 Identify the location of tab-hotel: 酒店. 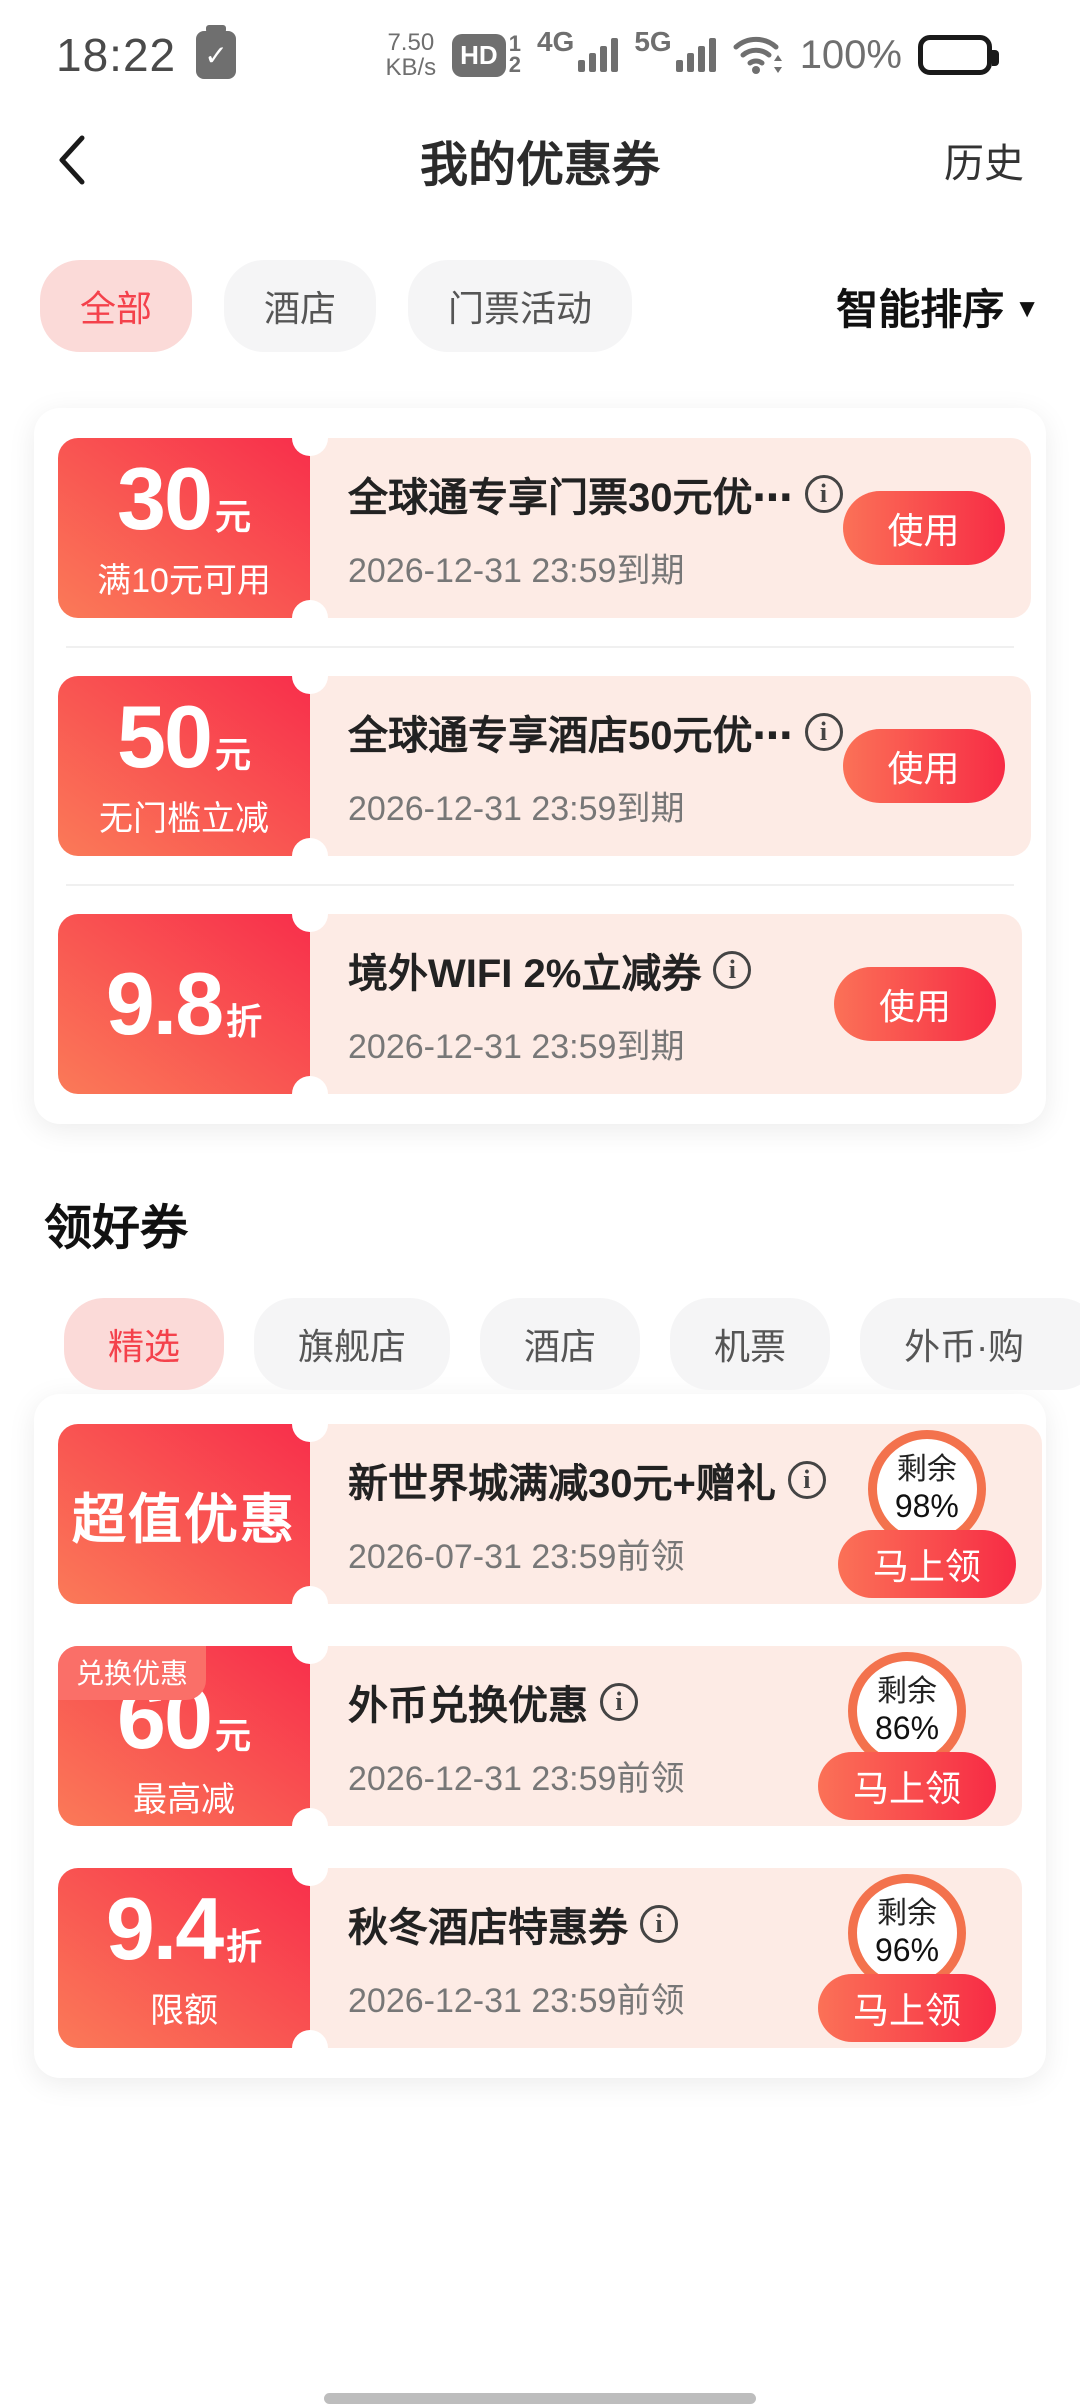
(560, 1344).